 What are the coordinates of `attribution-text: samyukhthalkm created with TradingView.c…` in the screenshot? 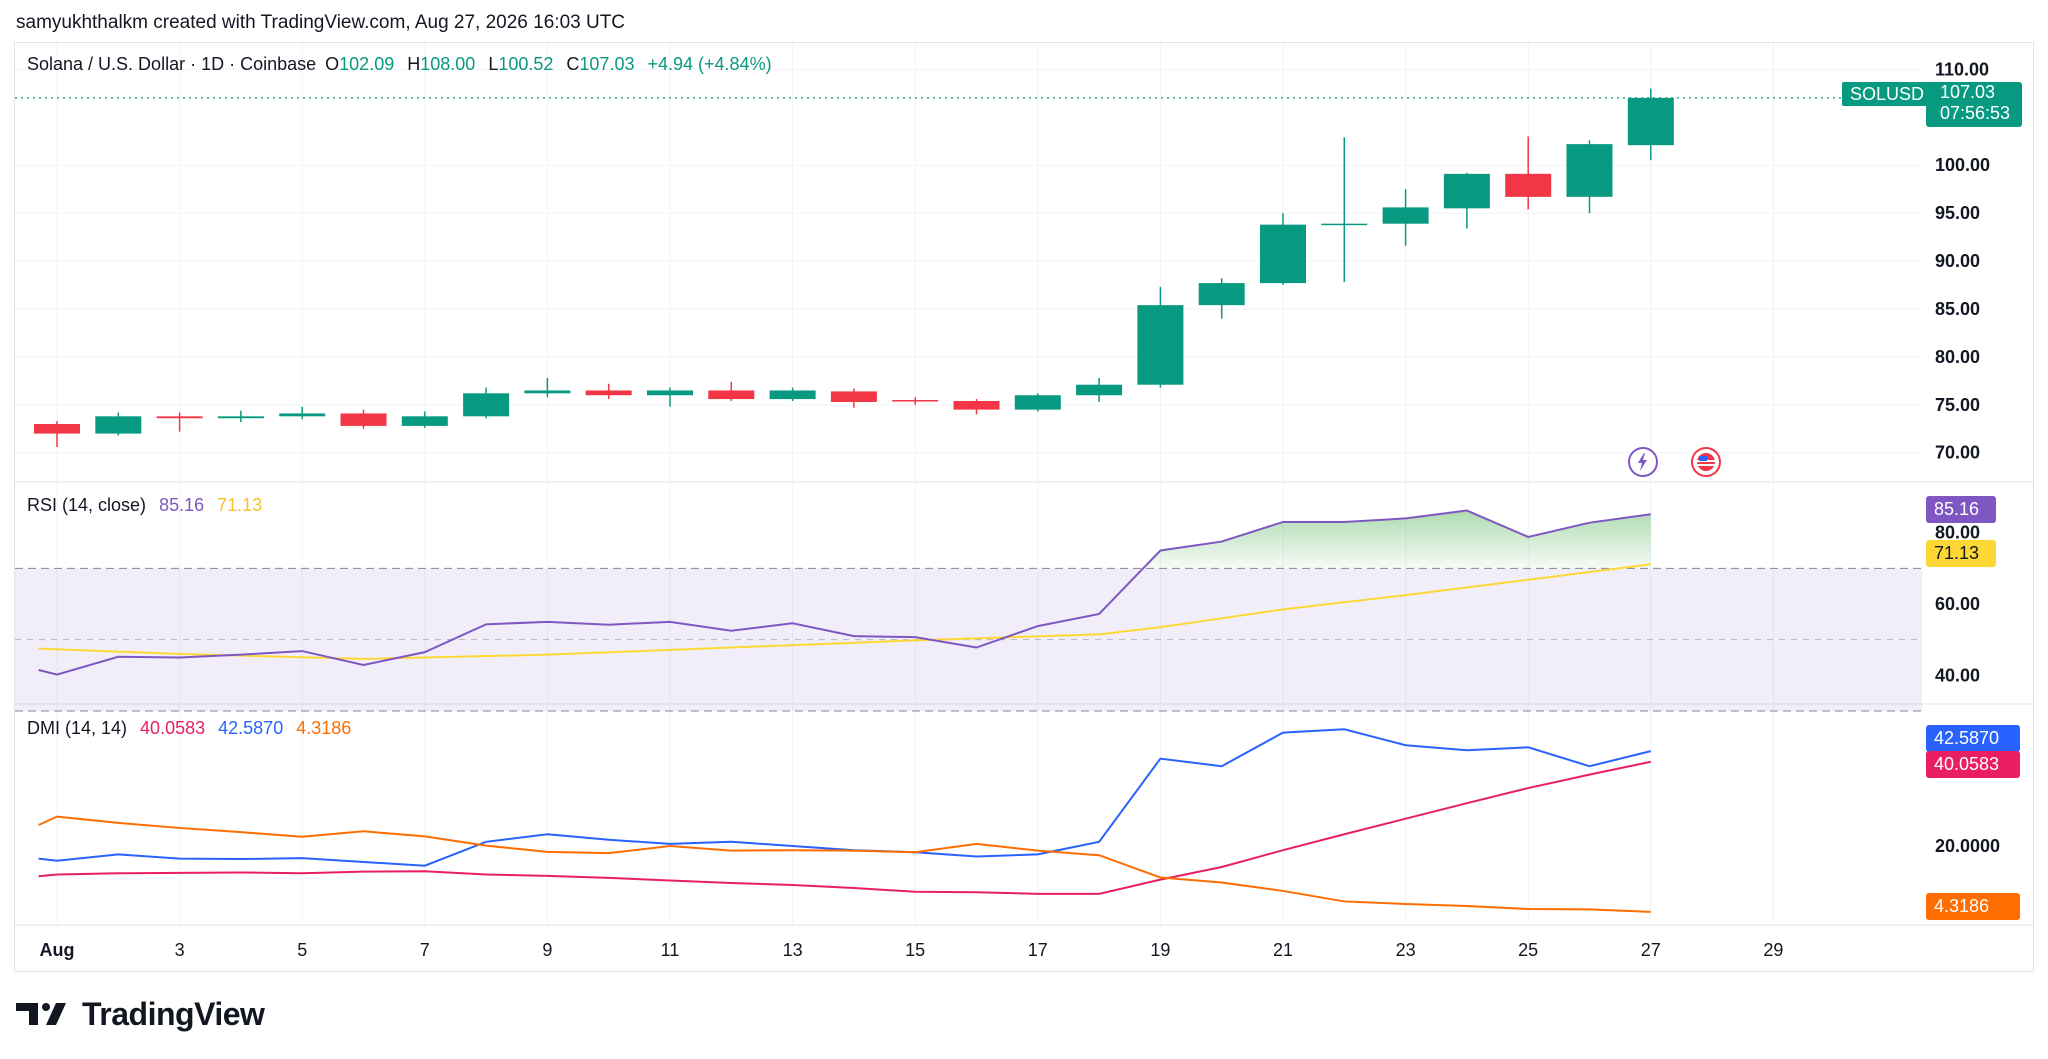 It's located at (321, 22).